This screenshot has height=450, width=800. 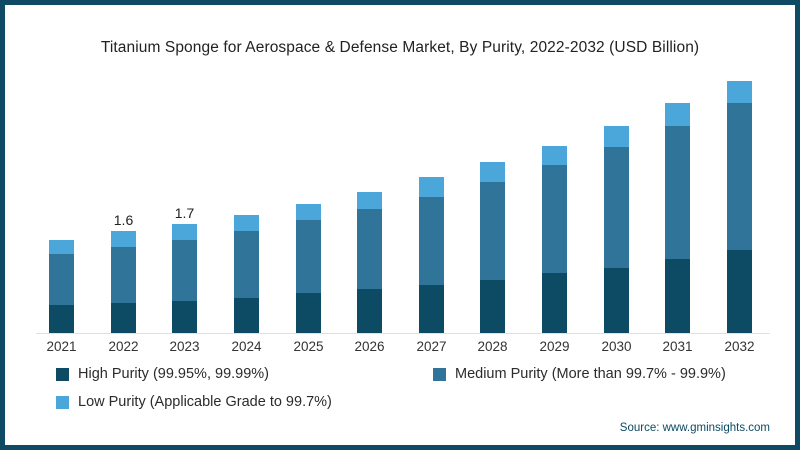 What do you see at coordinates (677, 114) in the screenshot?
I see `bar-segment-low-2031` at bounding box center [677, 114].